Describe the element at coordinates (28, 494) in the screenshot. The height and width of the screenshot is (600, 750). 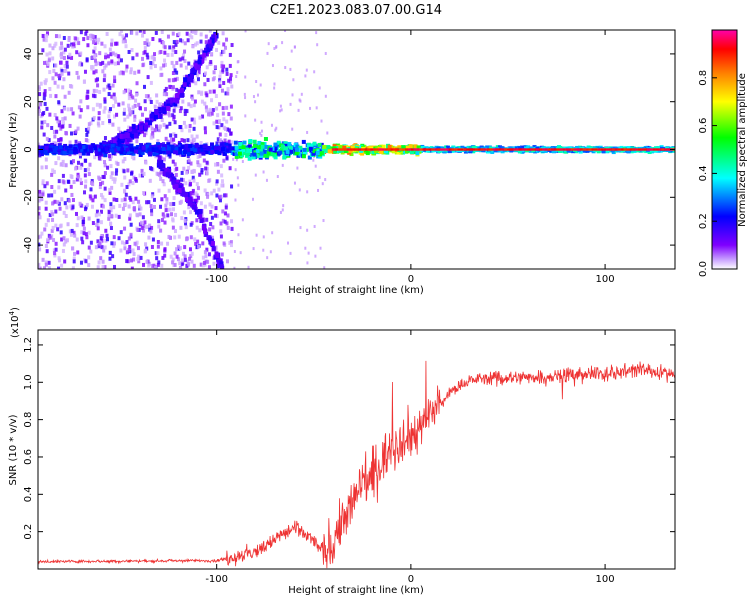
I see `snr-y-tick-label: 0.4` at that location.